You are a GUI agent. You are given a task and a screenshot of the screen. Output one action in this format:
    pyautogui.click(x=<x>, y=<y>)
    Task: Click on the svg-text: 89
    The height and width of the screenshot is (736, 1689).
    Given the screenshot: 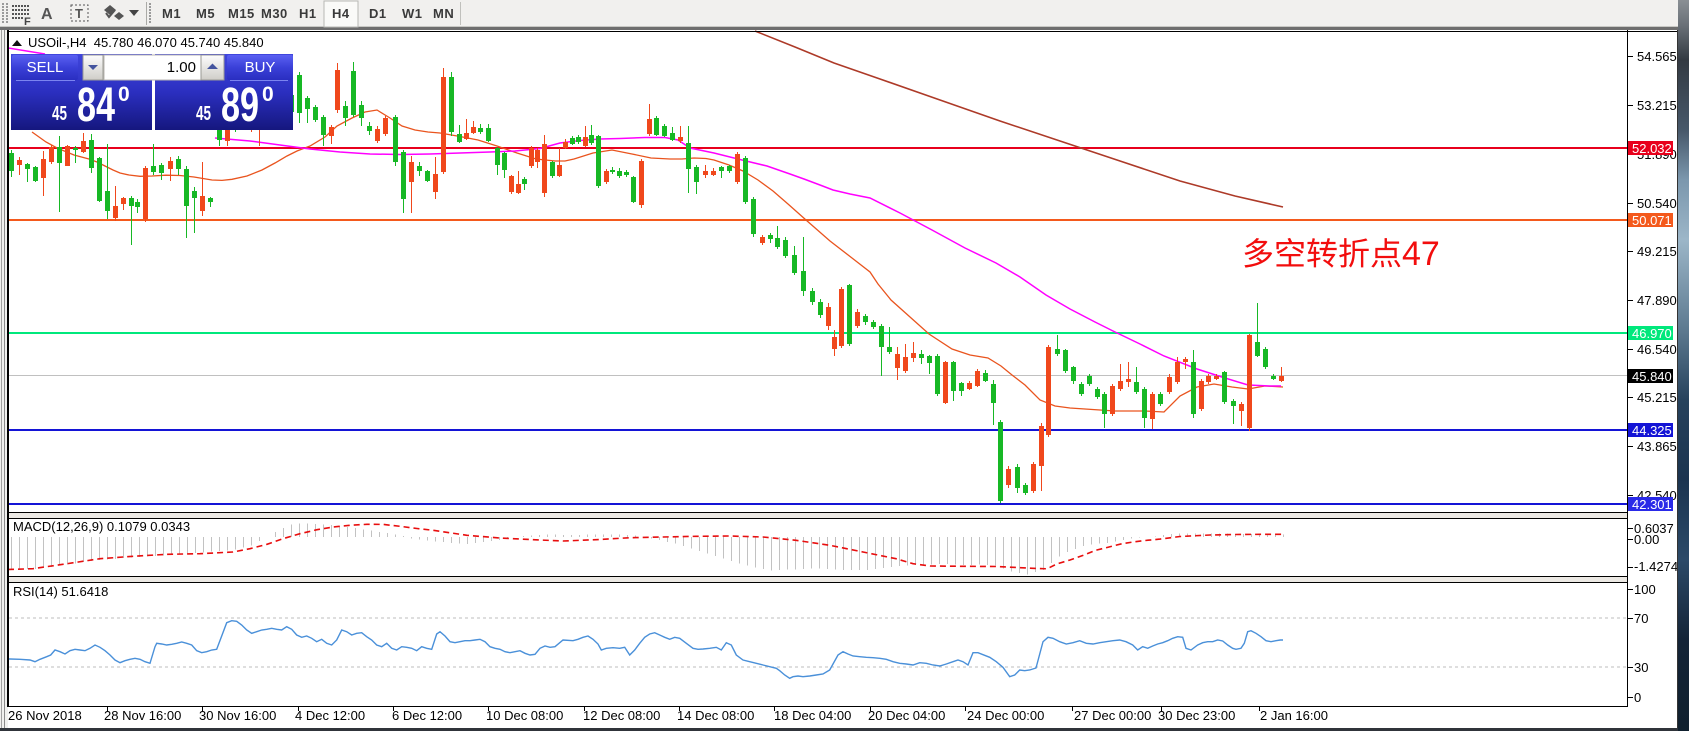 What is the action you would take?
    pyautogui.click(x=240, y=105)
    